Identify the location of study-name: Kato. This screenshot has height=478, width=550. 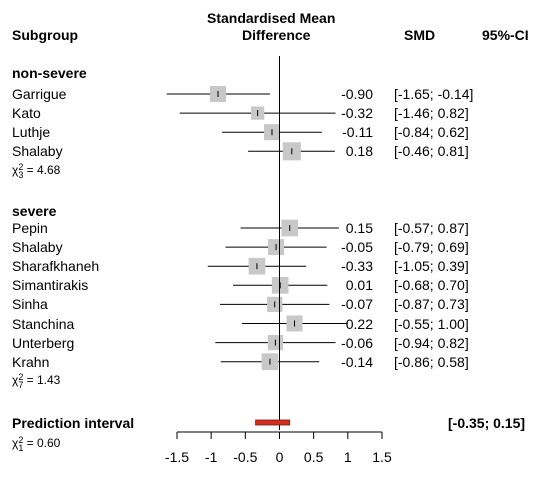
(26, 113).